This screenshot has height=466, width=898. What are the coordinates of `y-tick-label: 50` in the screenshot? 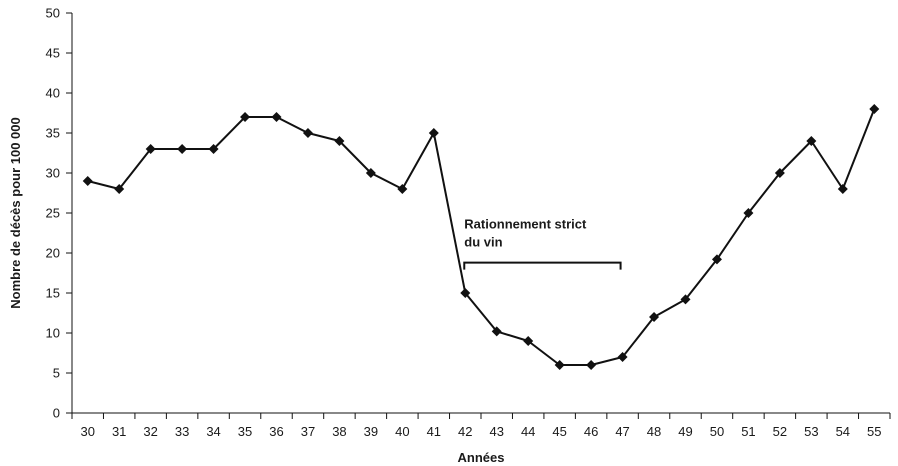 It's located at (53, 13).